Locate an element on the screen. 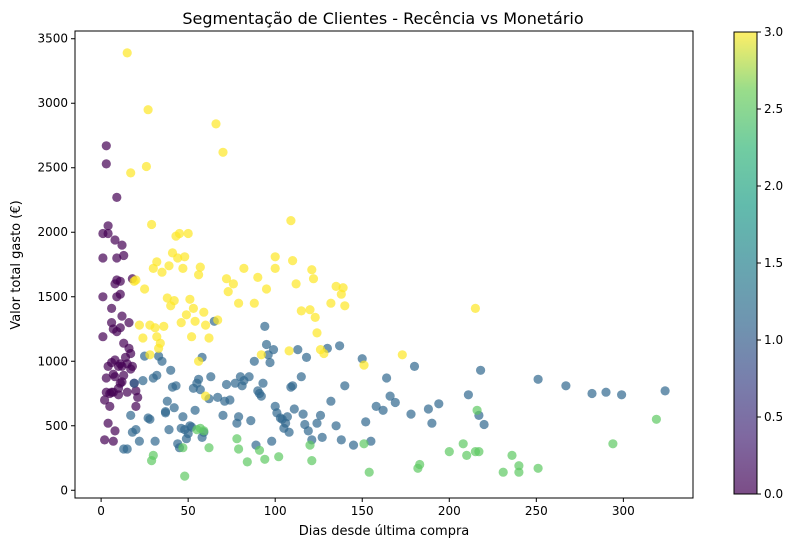 The width and height of the screenshot is (797, 548). x-tick-label: 0 is located at coordinates (101, 511).